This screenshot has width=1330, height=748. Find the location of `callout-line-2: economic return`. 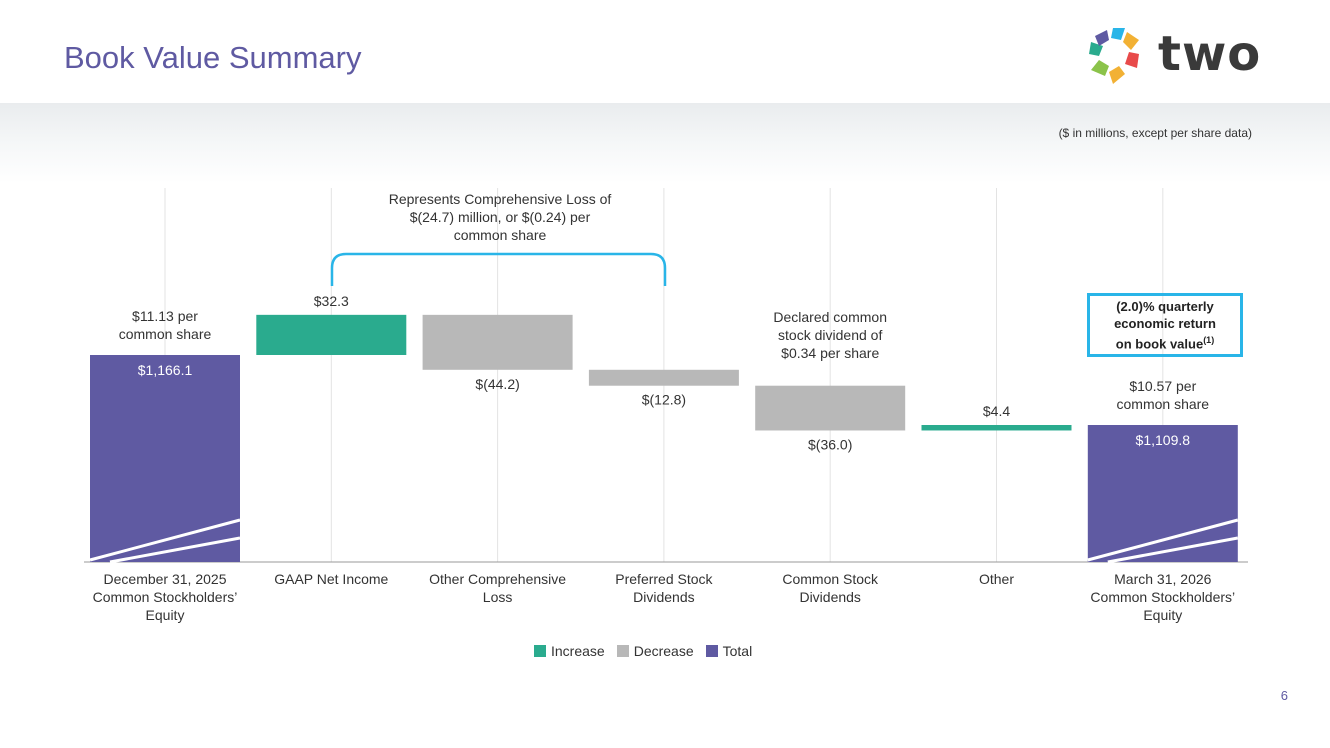

callout-line-2: economic return is located at coordinates (1165, 323).